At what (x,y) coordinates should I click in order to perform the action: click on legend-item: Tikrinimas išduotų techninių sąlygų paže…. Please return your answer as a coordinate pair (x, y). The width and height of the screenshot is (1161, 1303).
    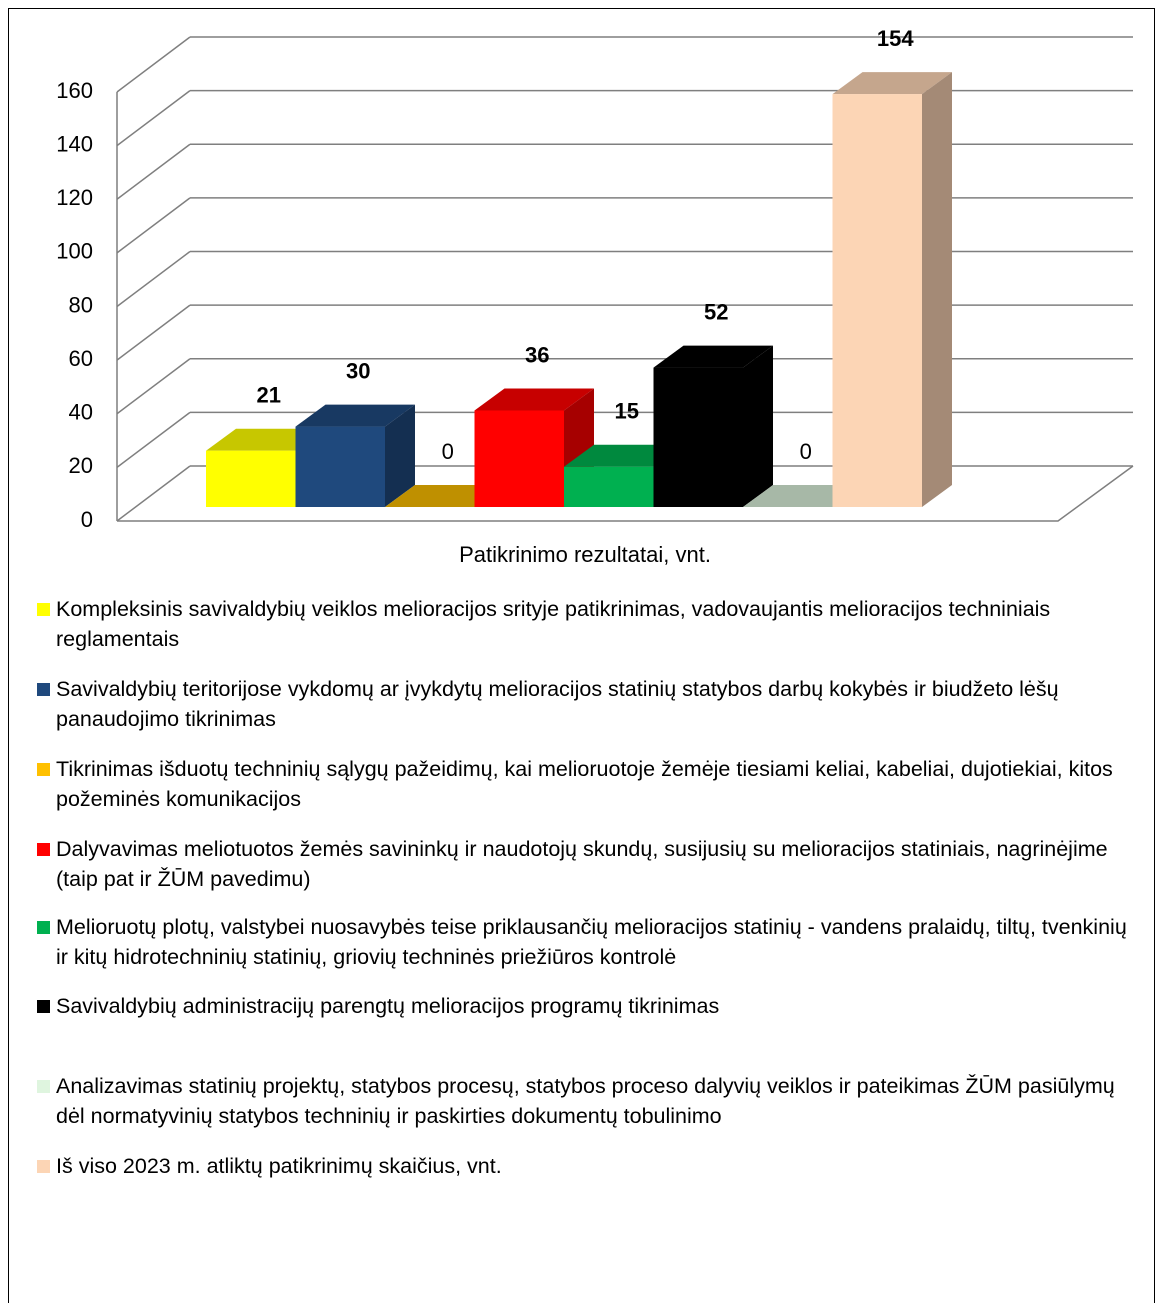
    Looking at the image, I should click on (587, 784).